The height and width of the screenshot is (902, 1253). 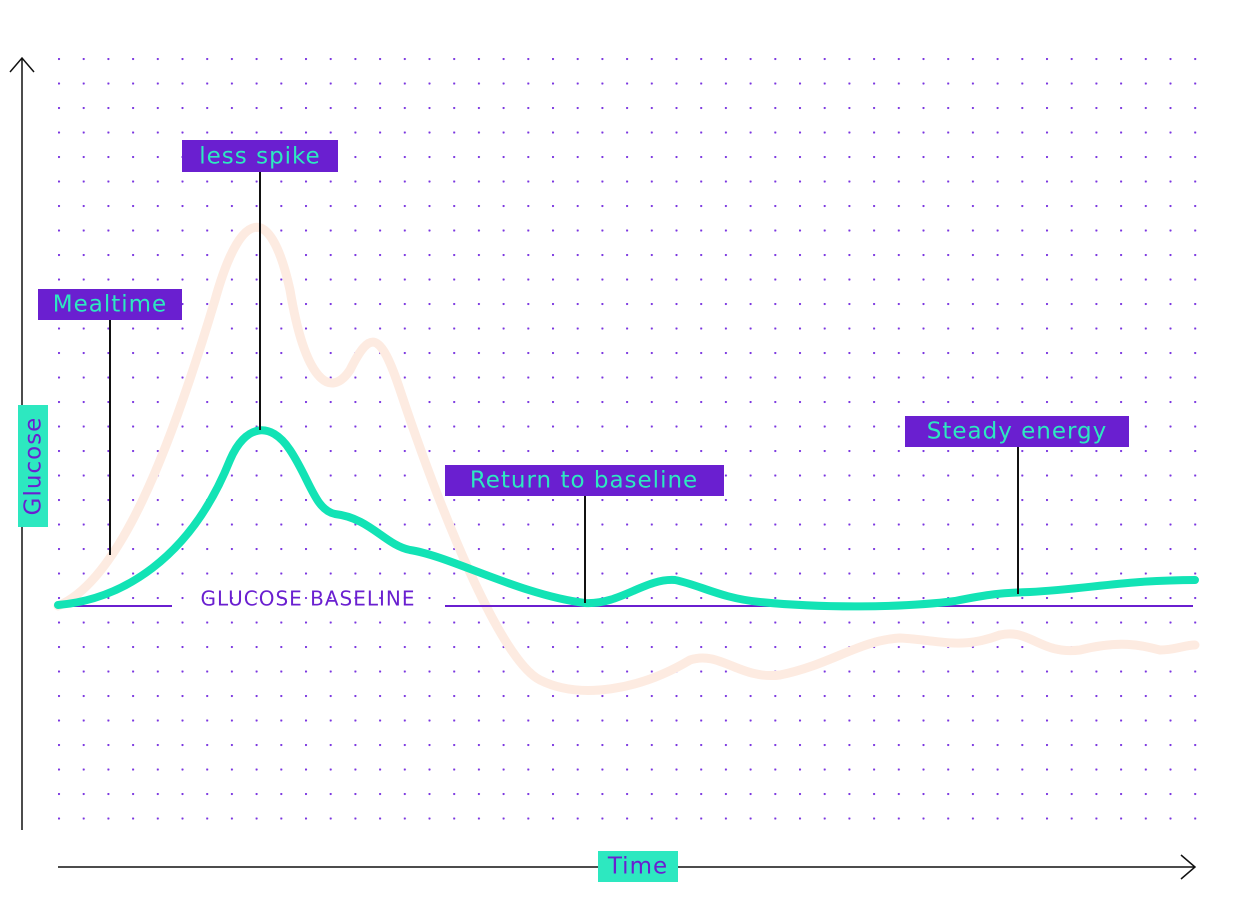 I want to click on baseline-label: GLUCOSE BASELINE, so click(x=307, y=599).